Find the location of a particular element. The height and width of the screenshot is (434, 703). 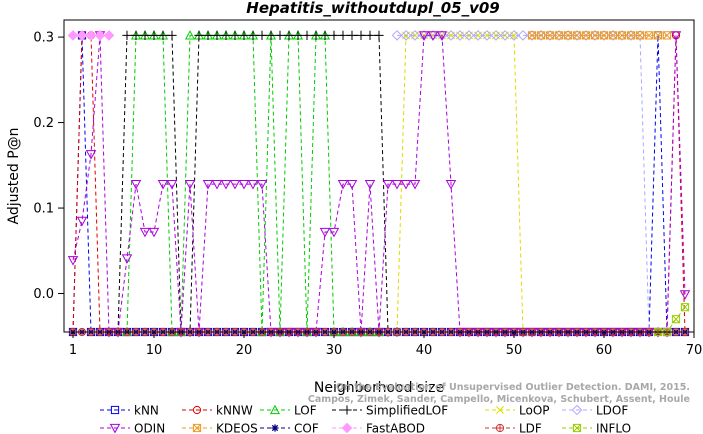

legend-label: INFLO is located at coordinates (613, 428).